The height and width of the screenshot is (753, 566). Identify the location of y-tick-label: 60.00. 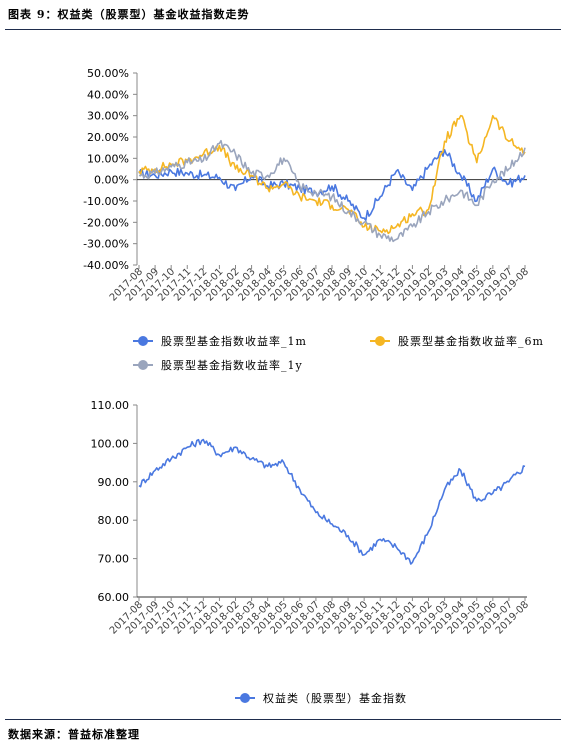
(114, 597).